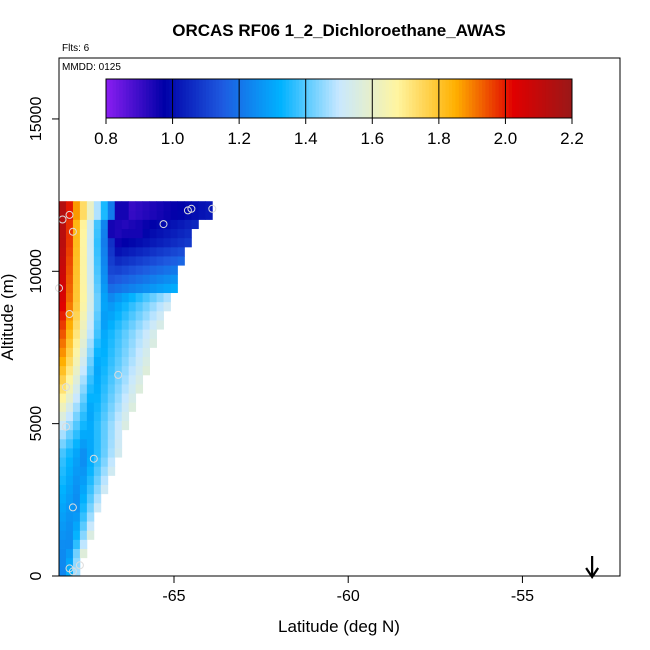 The image size is (650, 650). Describe the element at coordinates (36, 575) in the screenshot. I see `y-tick-label: 0` at that location.